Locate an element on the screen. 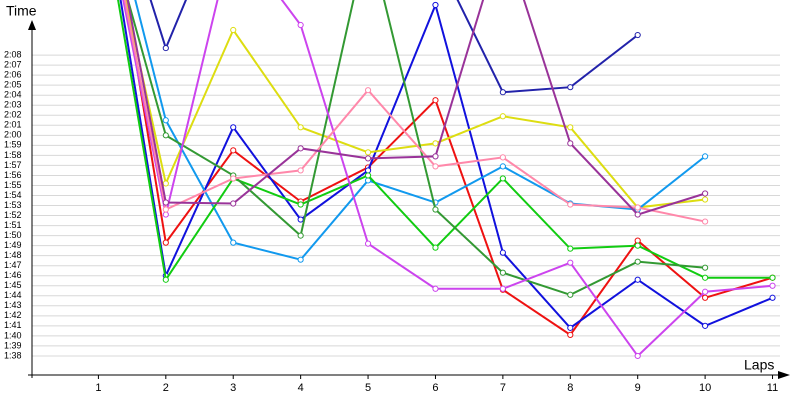 The width and height of the screenshot is (800, 400). y-tick-label: 2:05 is located at coordinates (13, 85).